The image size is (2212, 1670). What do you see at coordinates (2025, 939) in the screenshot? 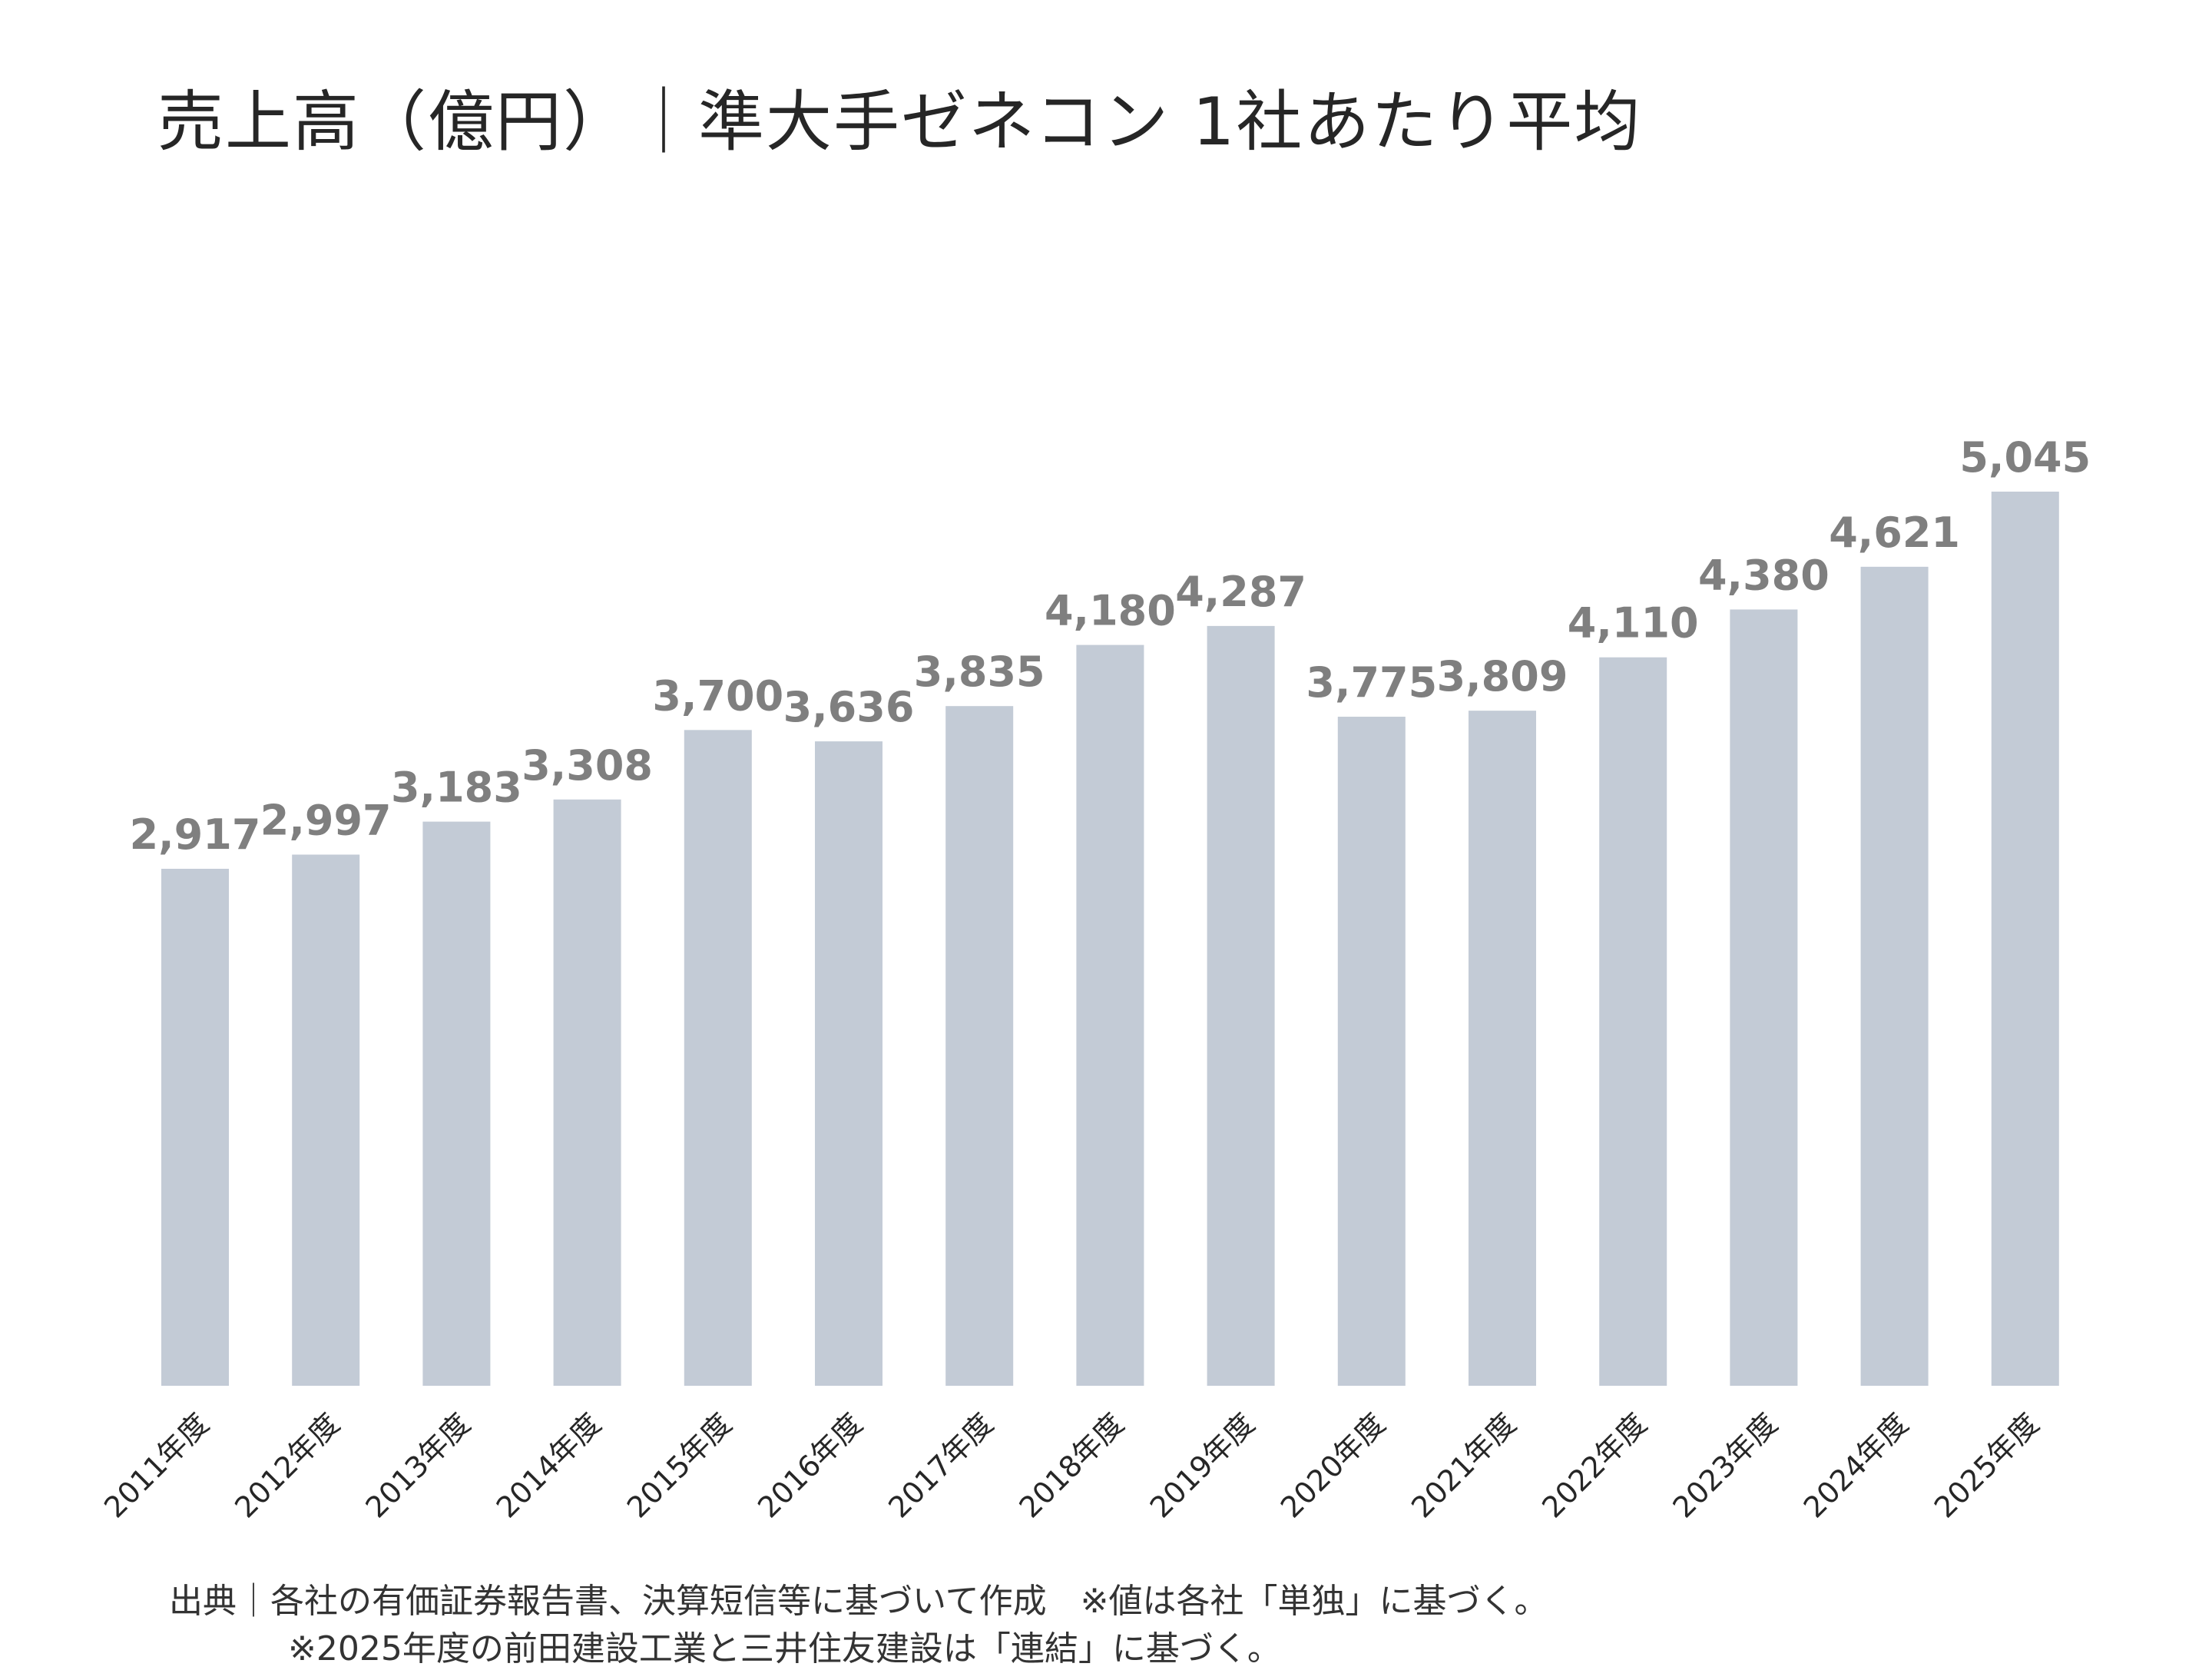
I see `bar-2025年度` at bounding box center [2025, 939].